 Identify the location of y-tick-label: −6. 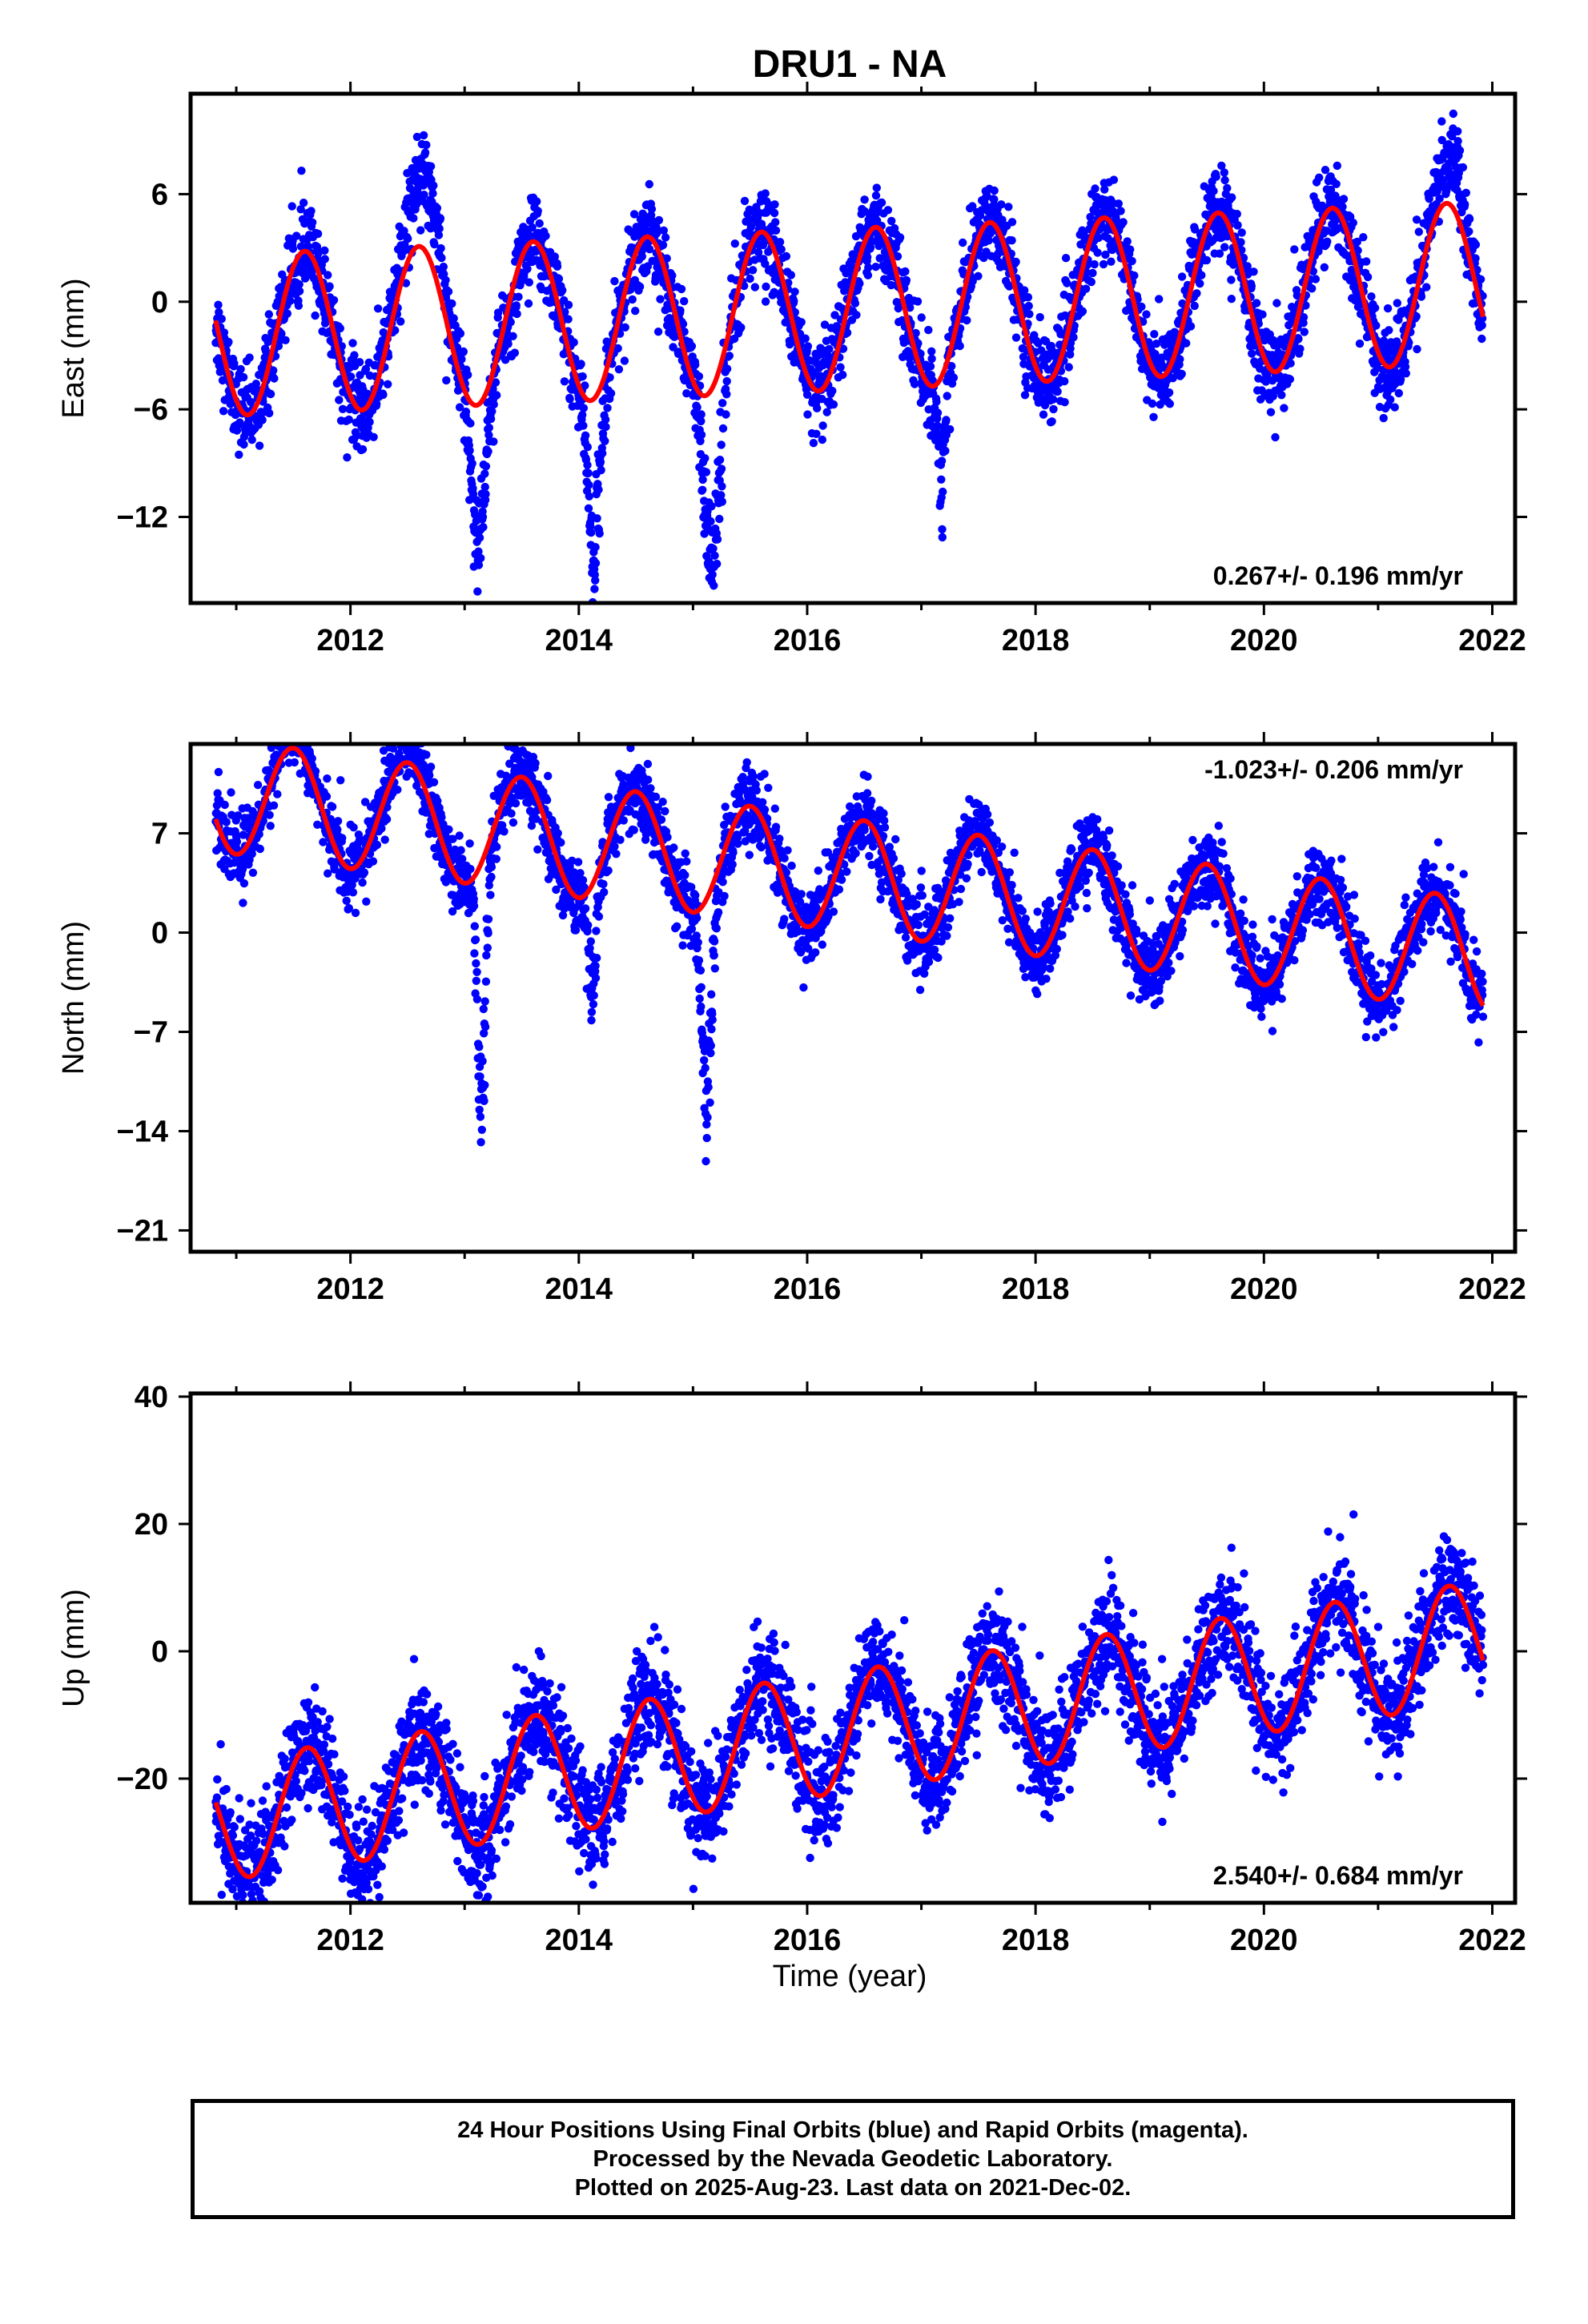
(151, 410).